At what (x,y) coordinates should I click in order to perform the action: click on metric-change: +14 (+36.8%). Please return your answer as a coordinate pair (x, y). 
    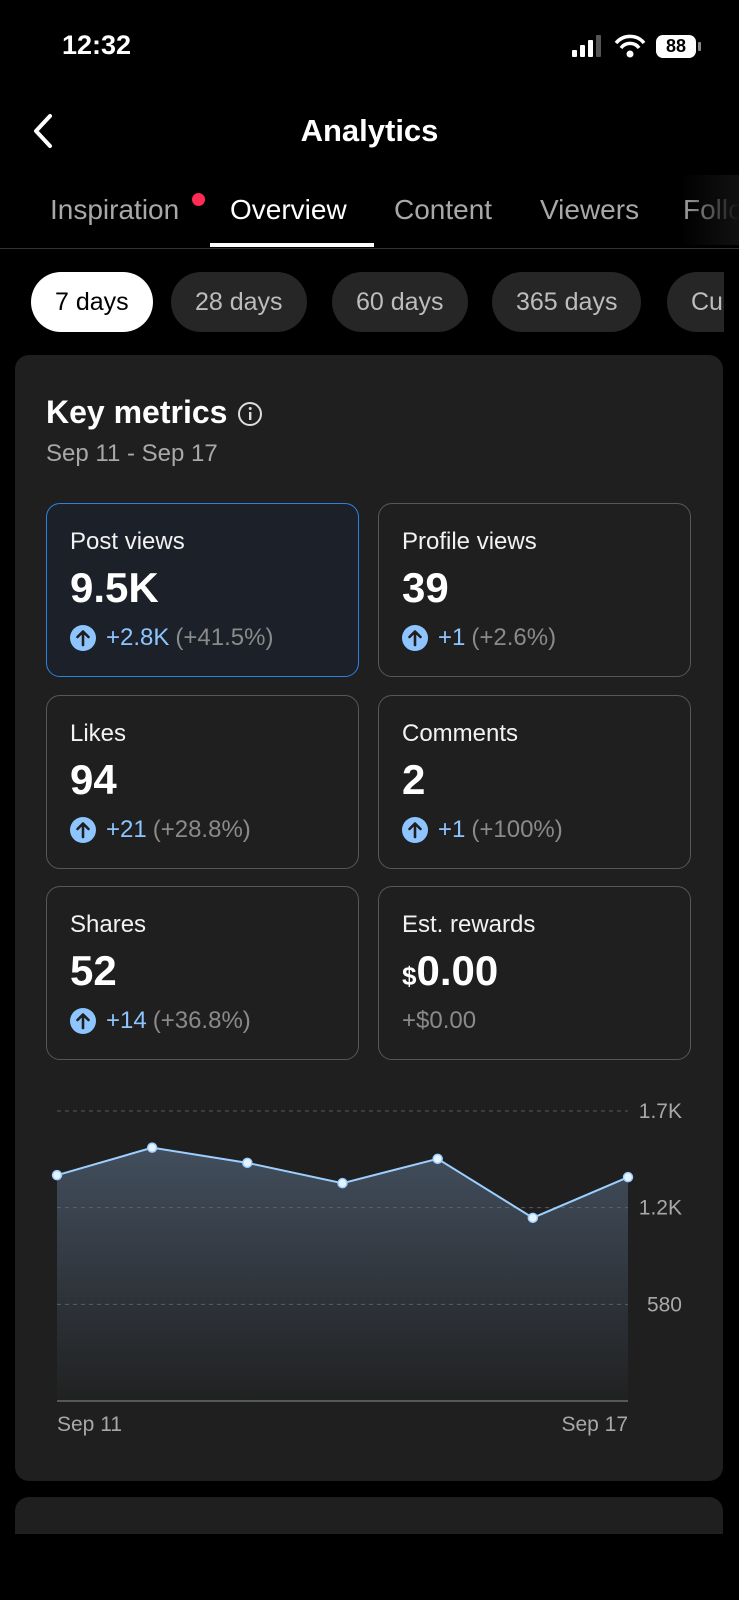
    Looking at the image, I should click on (160, 1021).